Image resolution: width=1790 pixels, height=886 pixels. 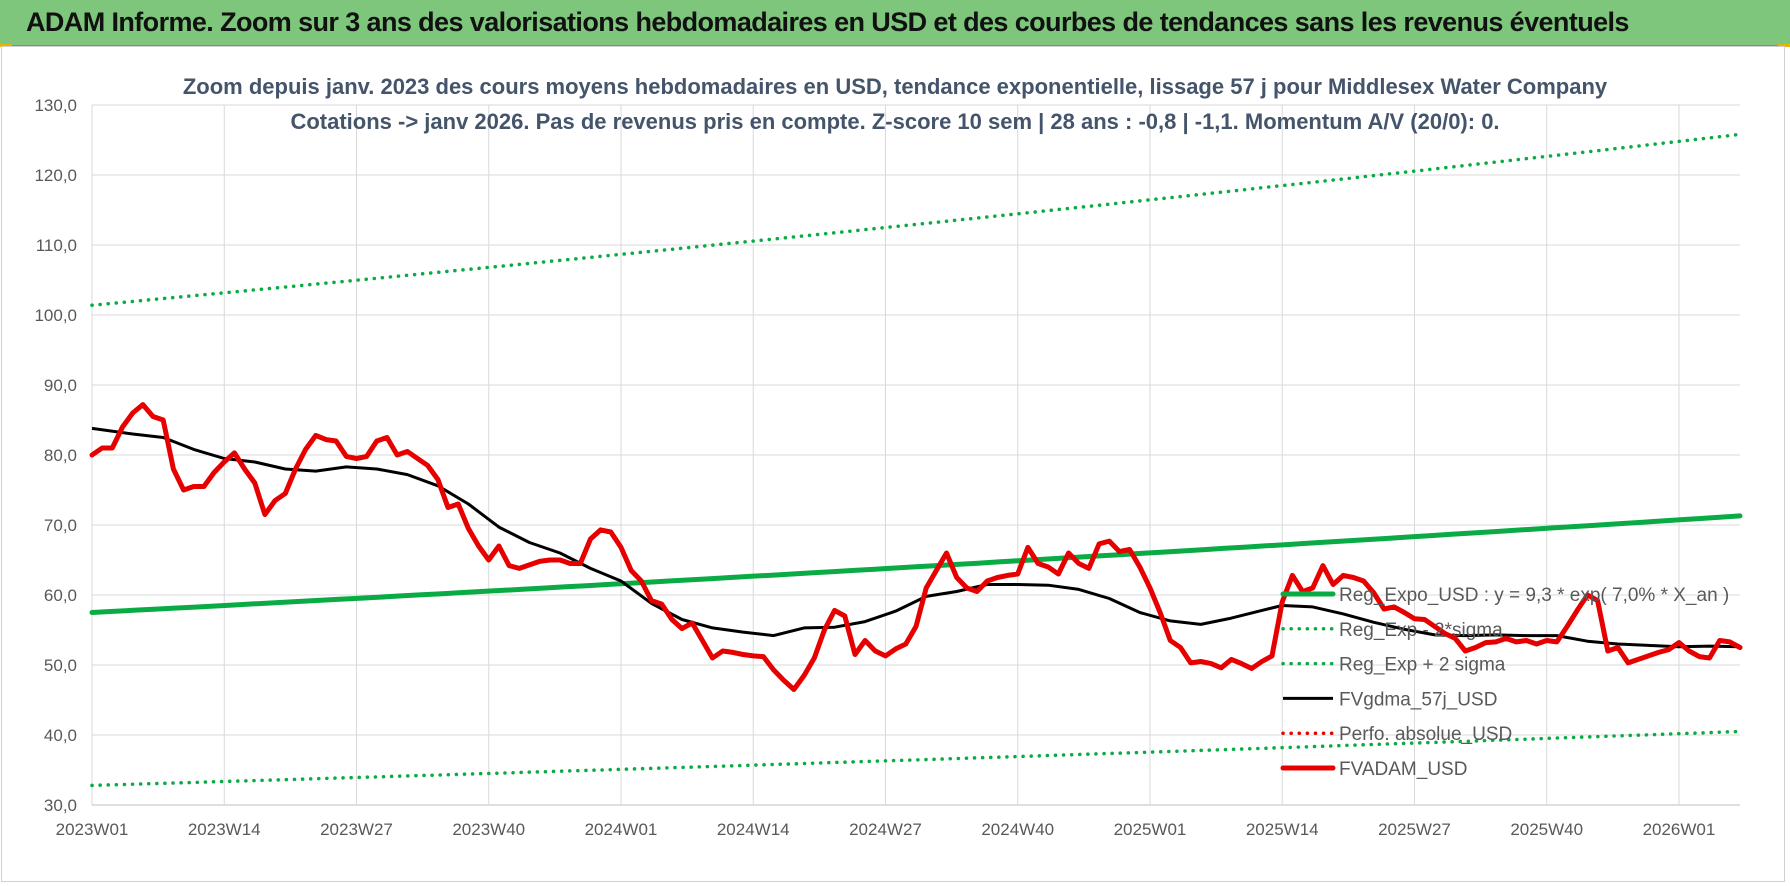 I want to click on y-tick-label: 90,0, so click(x=60, y=385).